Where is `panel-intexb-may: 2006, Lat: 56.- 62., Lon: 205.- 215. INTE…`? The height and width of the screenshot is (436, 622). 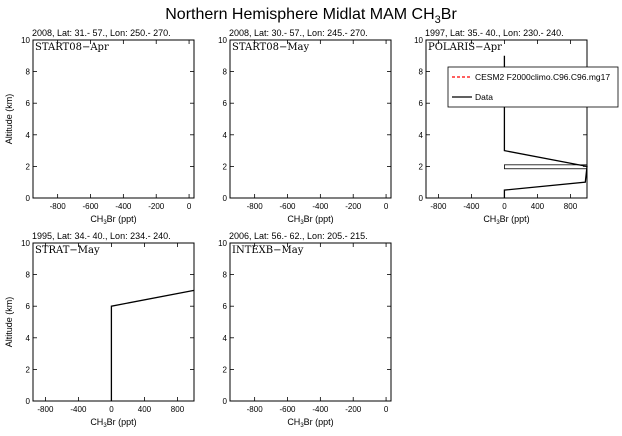 panel-intexb-may: 2006, Lat: 56.- 62., Lon: 205.- 215. INTE… is located at coordinates (305, 330).